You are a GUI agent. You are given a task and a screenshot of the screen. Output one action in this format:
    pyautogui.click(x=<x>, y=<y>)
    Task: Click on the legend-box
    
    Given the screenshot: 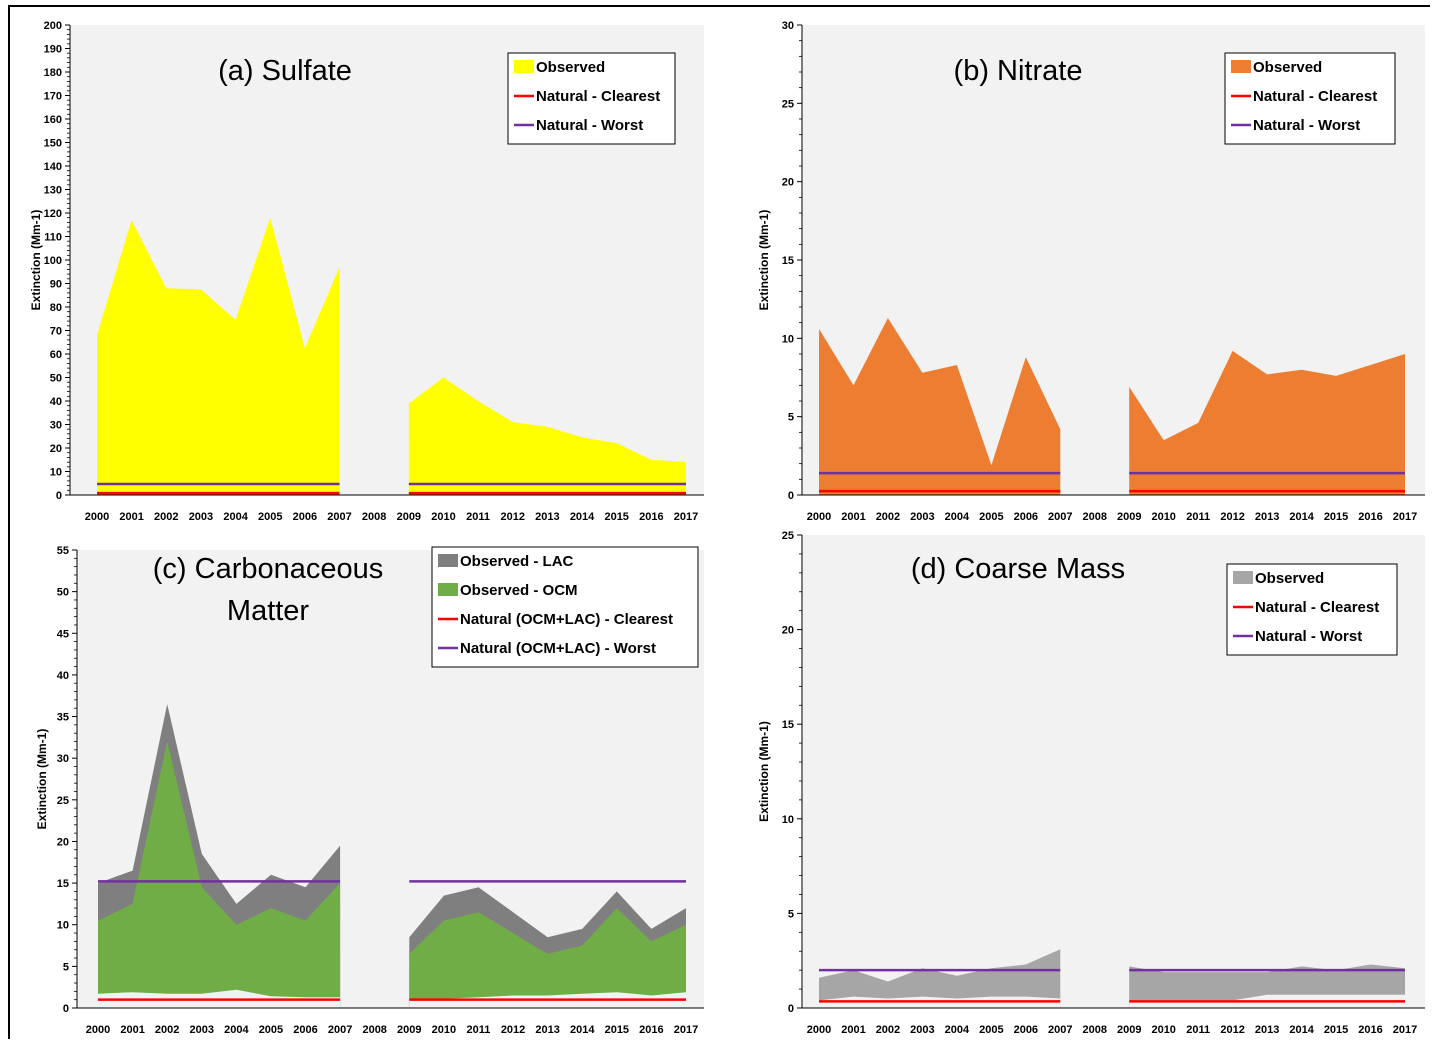 What is the action you would take?
    pyautogui.click(x=565, y=607)
    